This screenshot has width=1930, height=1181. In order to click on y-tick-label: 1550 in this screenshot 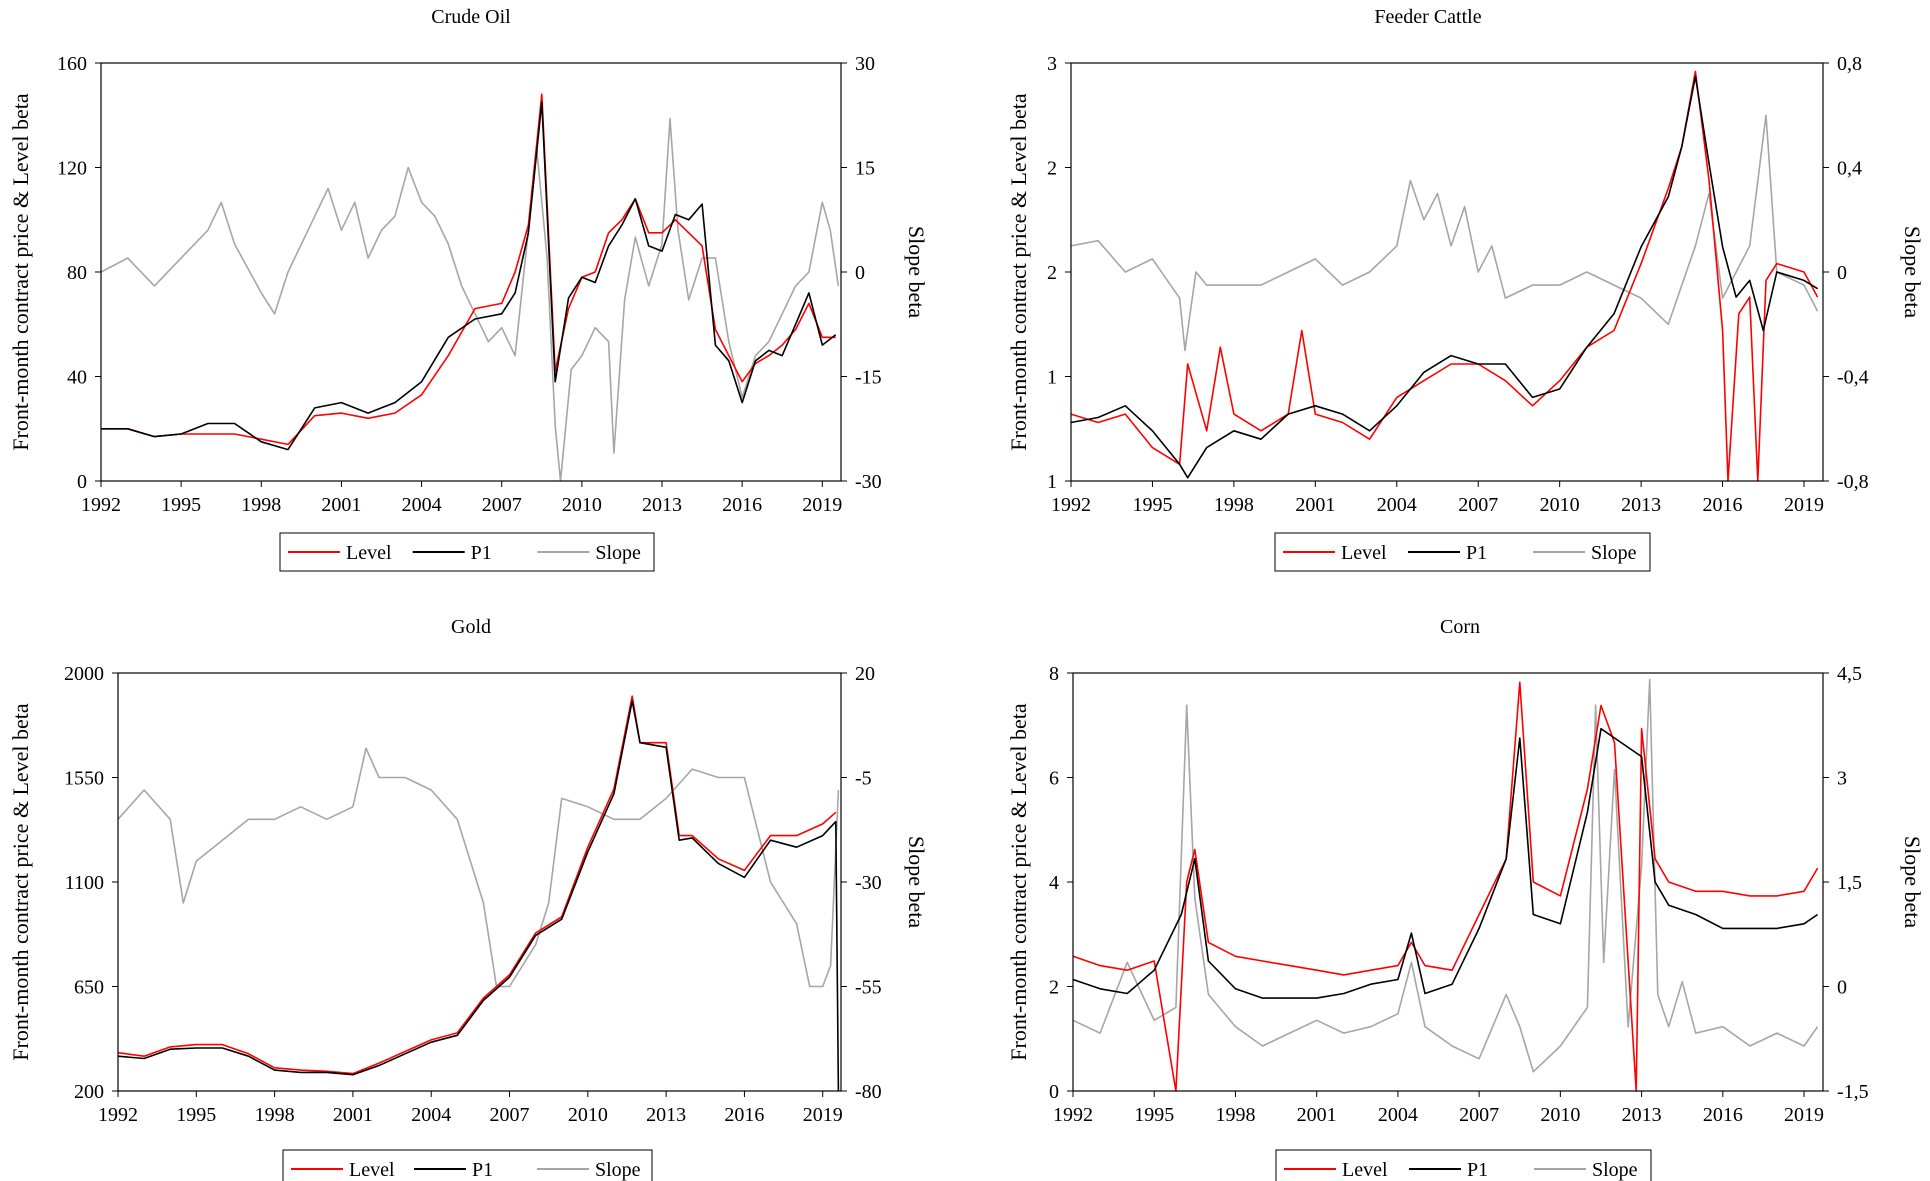, I will do `click(84, 779)`.